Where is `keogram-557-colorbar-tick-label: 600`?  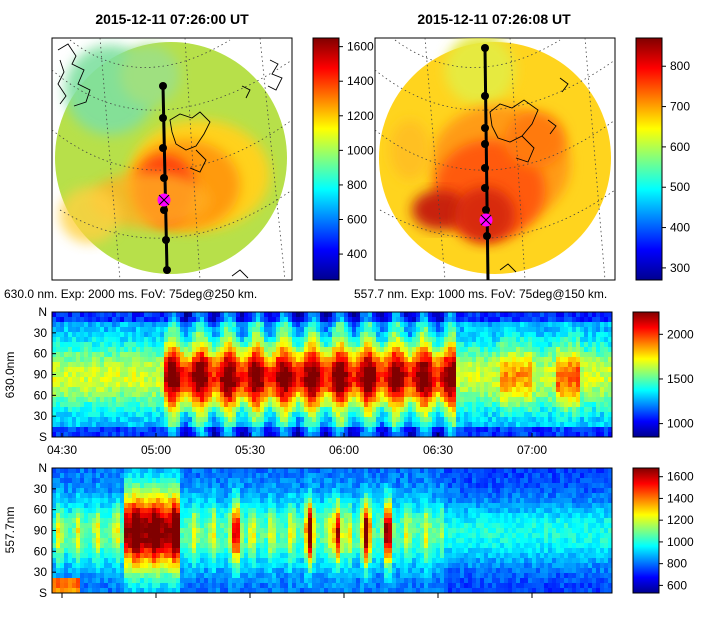
keogram-557-colorbar-tick-label: 600 is located at coordinates (677, 585).